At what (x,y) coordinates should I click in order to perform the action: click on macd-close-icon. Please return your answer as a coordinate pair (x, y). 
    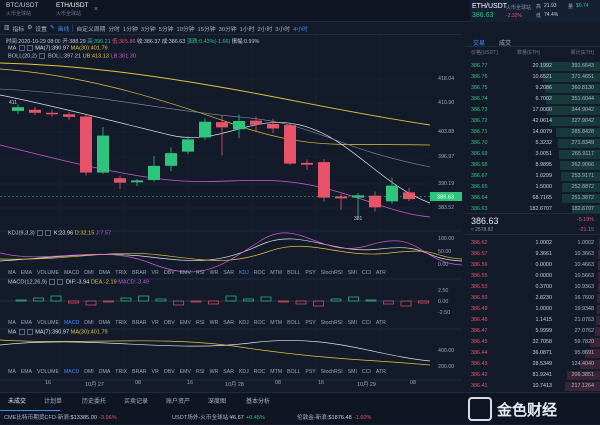
    Looking at the image, I should click on (60, 282).